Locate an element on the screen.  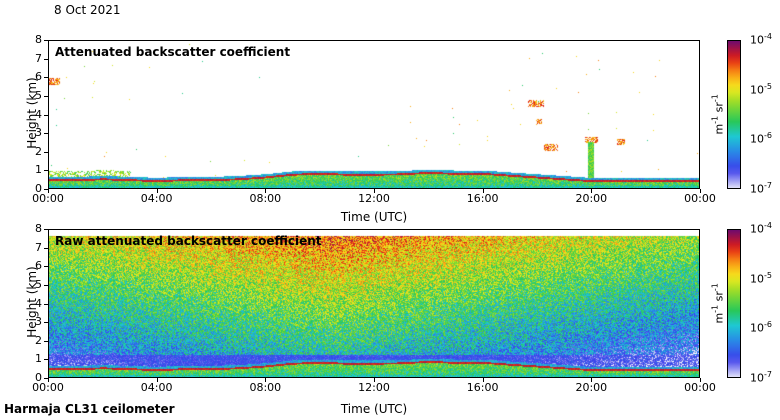
plot-title: Attenuated backscatter coefficient is located at coordinates (173, 52).